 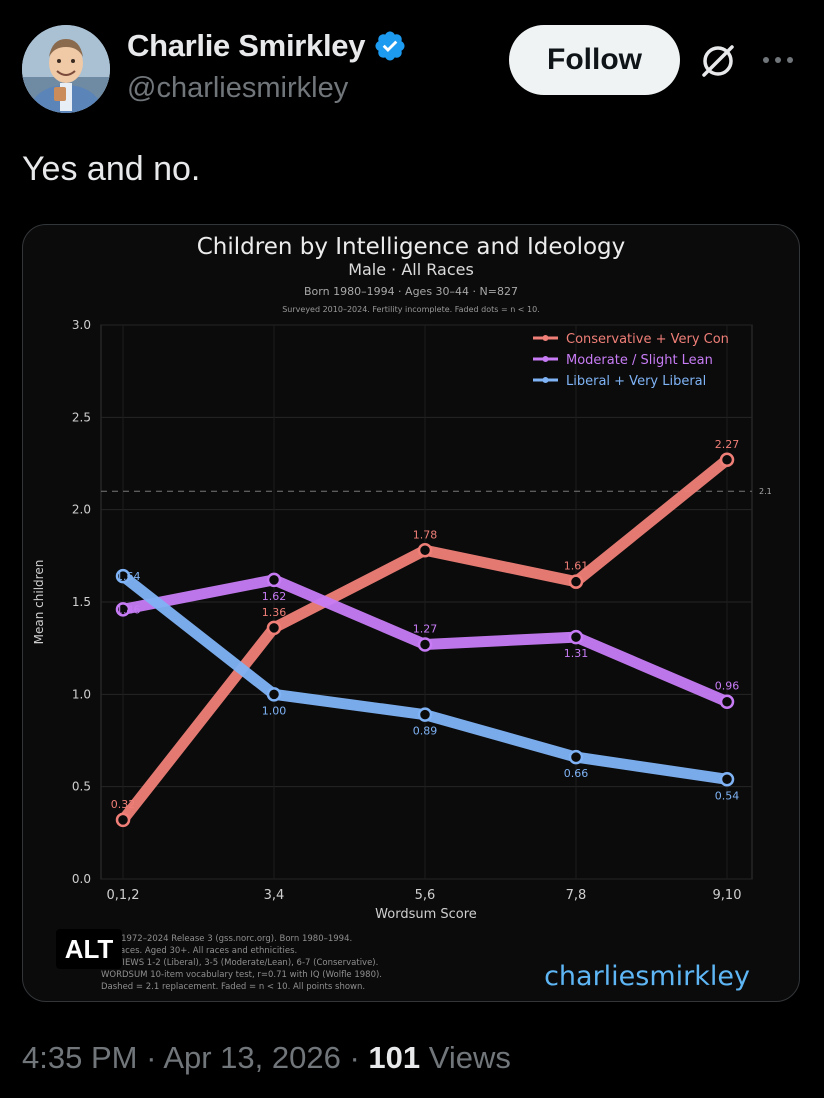 What do you see at coordinates (778, 60) in the screenshot?
I see `more-options-icon` at bounding box center [778, 60].